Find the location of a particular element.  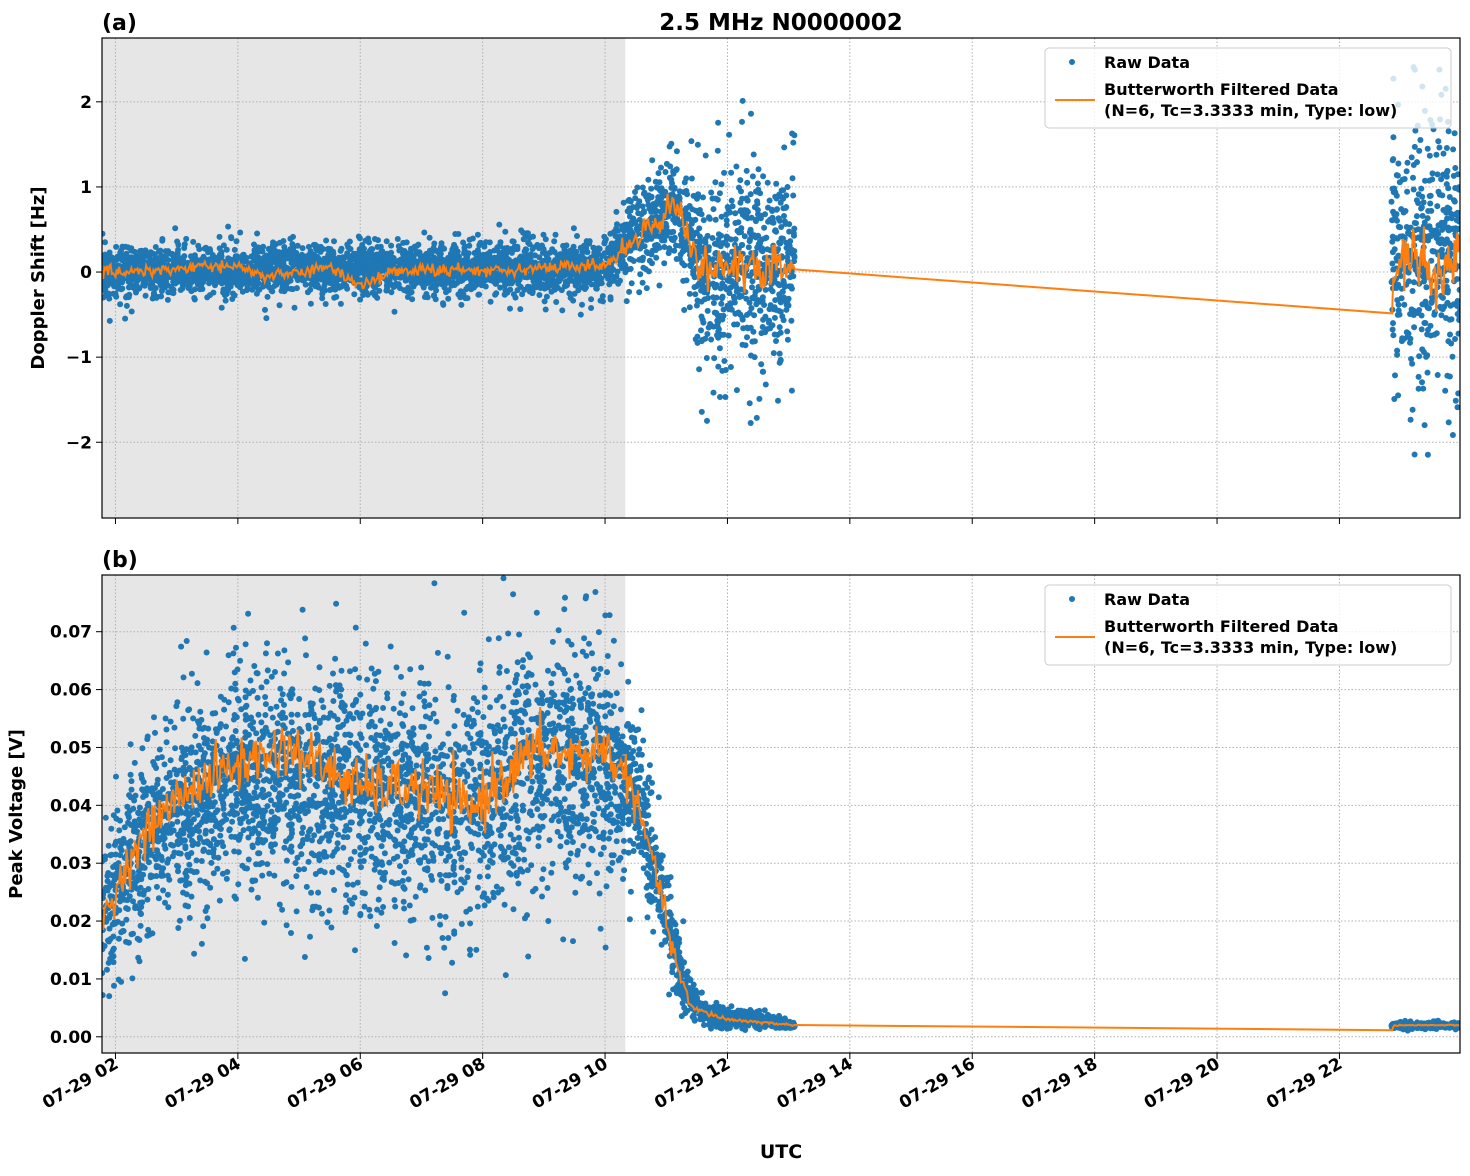

y-tick-label: 0 is located at coordinates (86, 273).